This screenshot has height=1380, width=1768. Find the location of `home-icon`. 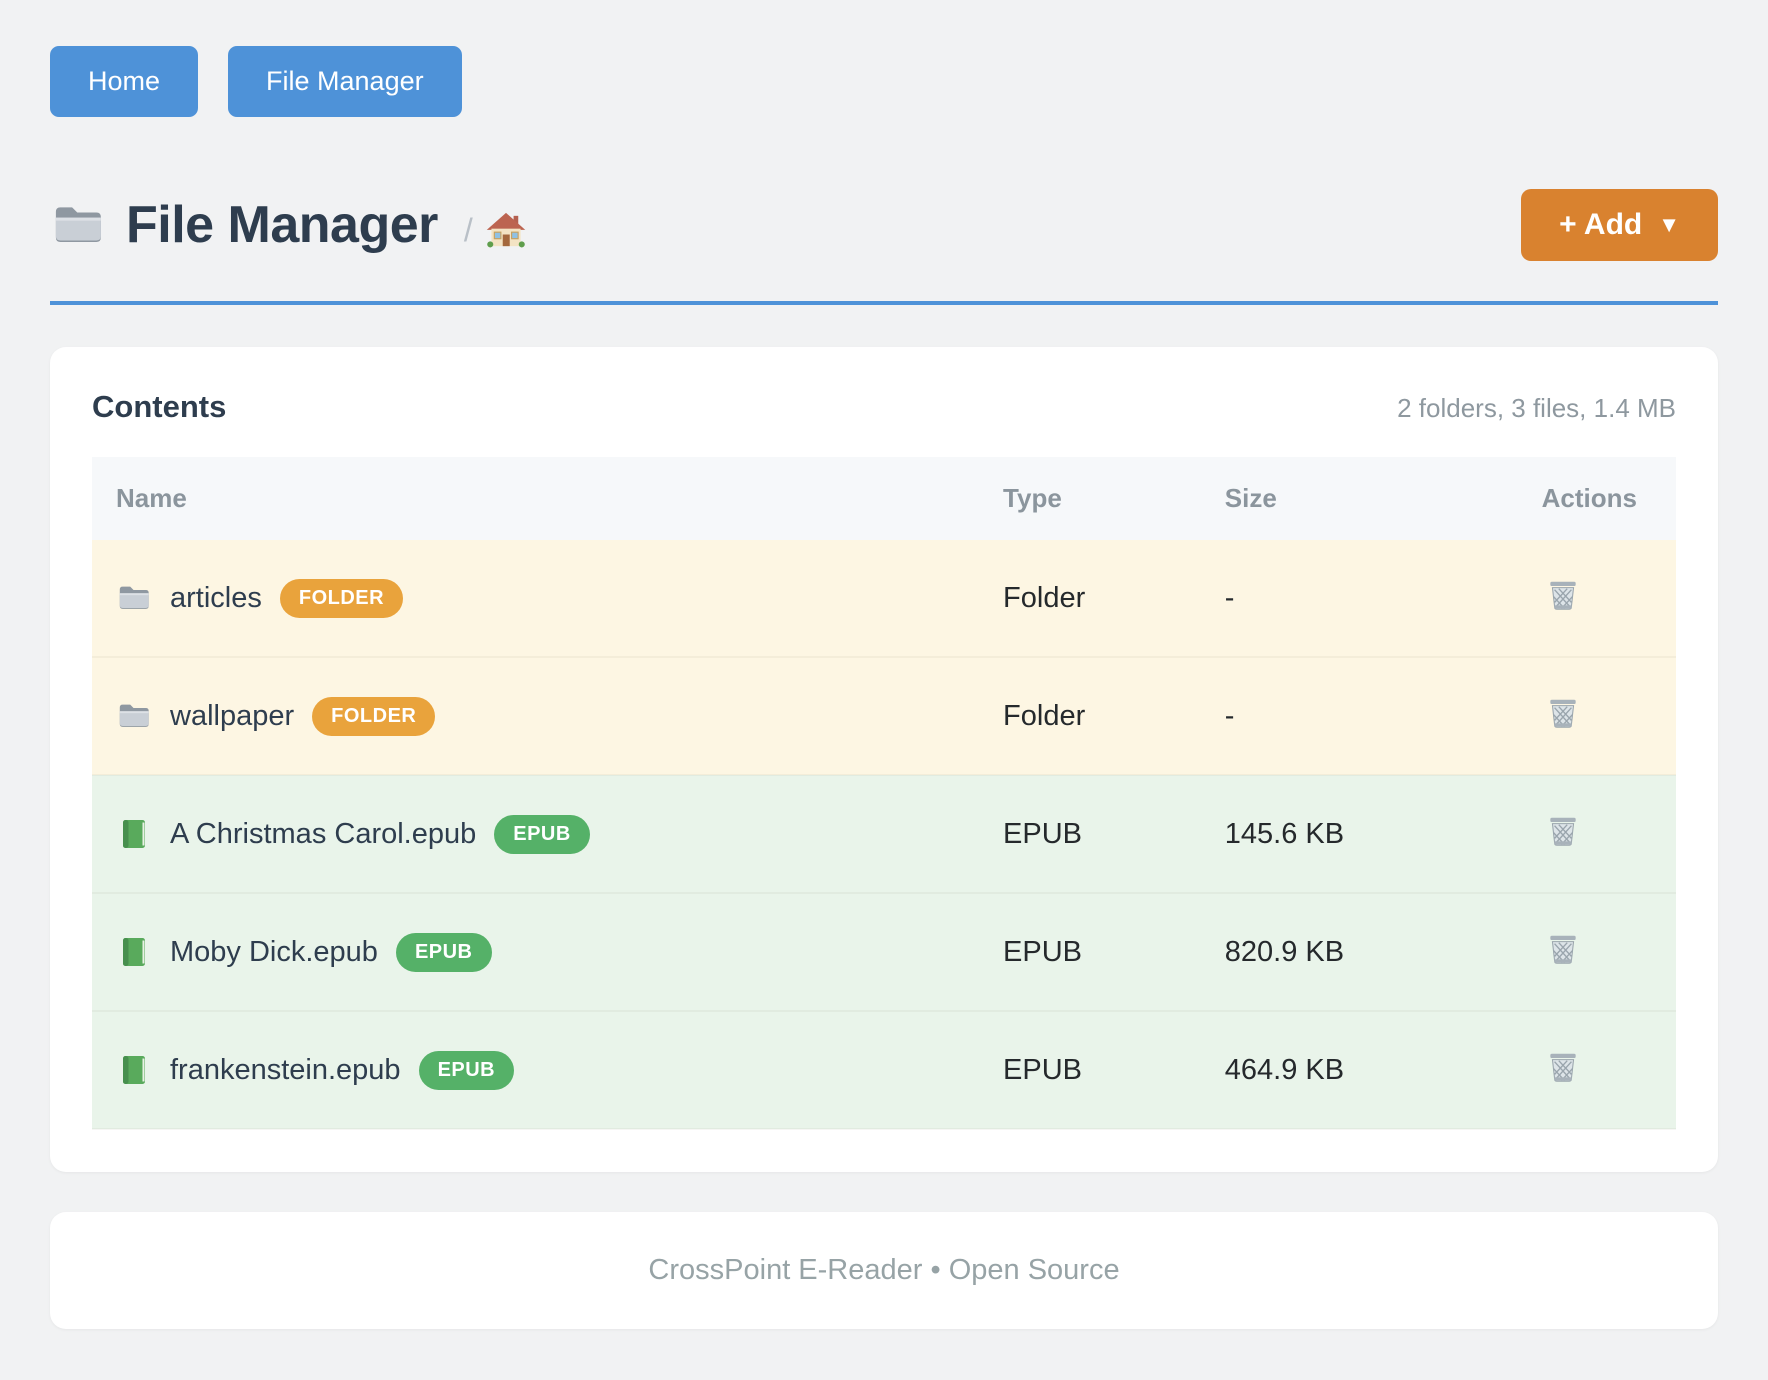

home-icon is located at coordinates (506, 231).